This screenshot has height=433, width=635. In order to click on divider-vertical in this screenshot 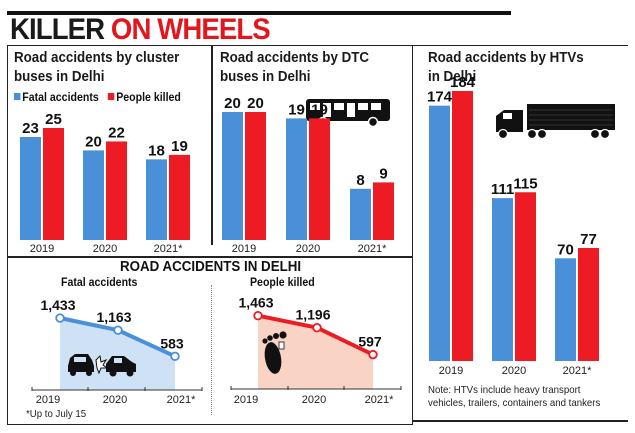, I will do `click(212, 145)`.